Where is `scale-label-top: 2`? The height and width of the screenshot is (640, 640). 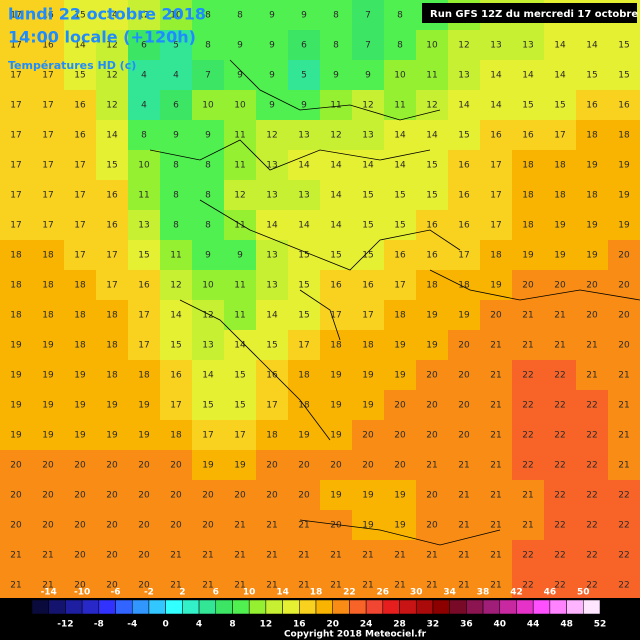
scale-label-top: 2 is located at coordinates (182, 593).